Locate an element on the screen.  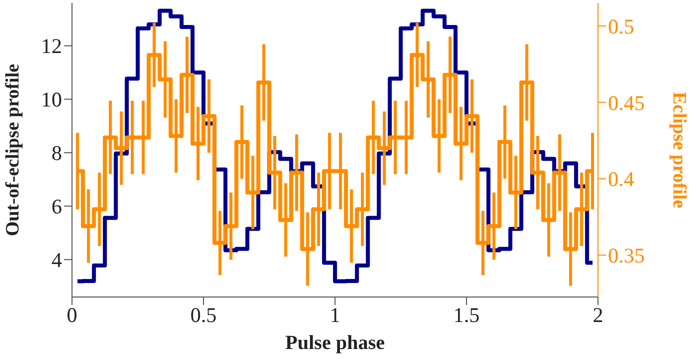
x-tick-label: 1 is located at coordinates (335, 314).